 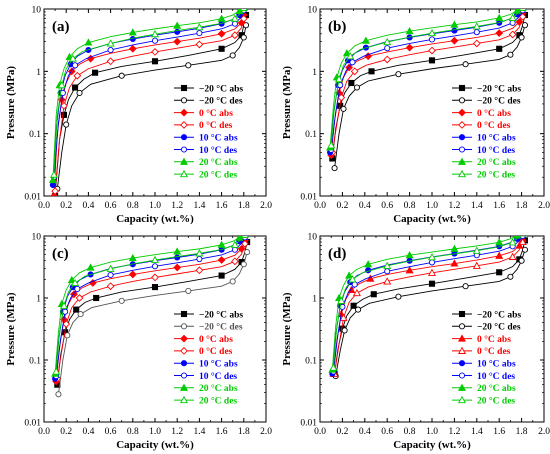 I want to click on y-tick-label: 0.01, so click(x=32, y=198).